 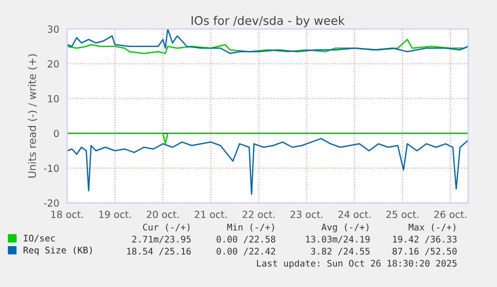 What do you see at coordinates (53, 64) in the screenshot?
I see `y-tick-label: 20` at bounding box center [53, 64].